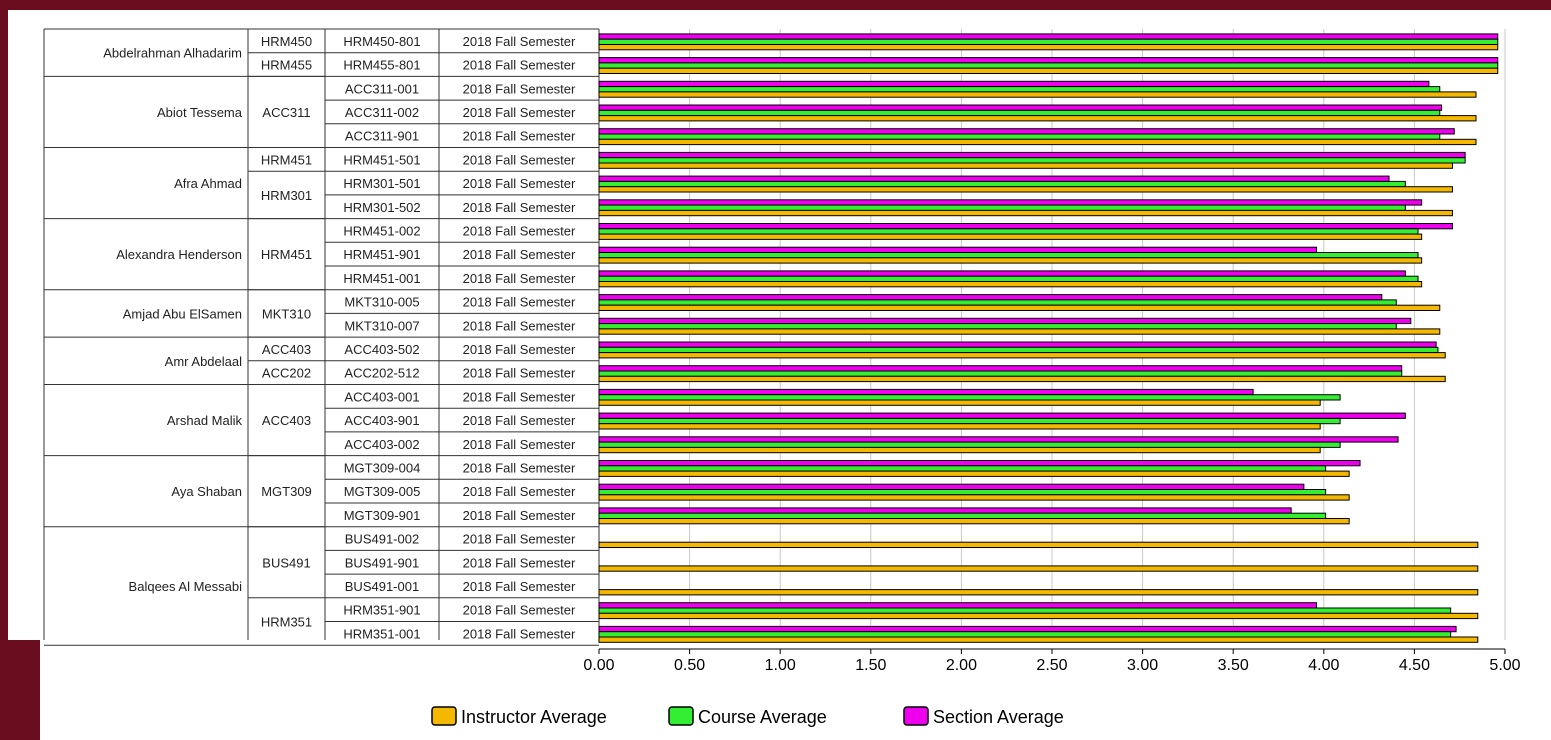 The height and width of the screenshot is (740, 1551). I want to click on x-tick-label: 5.00, so click(1504, 665).